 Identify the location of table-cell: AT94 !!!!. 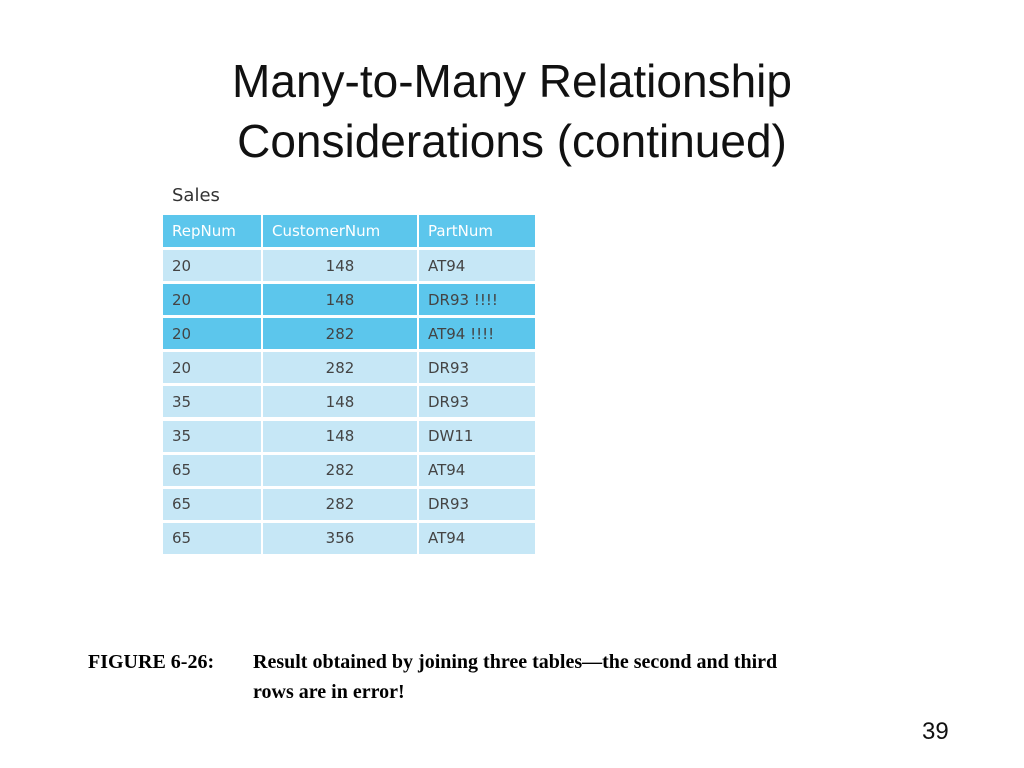
(477, 334).